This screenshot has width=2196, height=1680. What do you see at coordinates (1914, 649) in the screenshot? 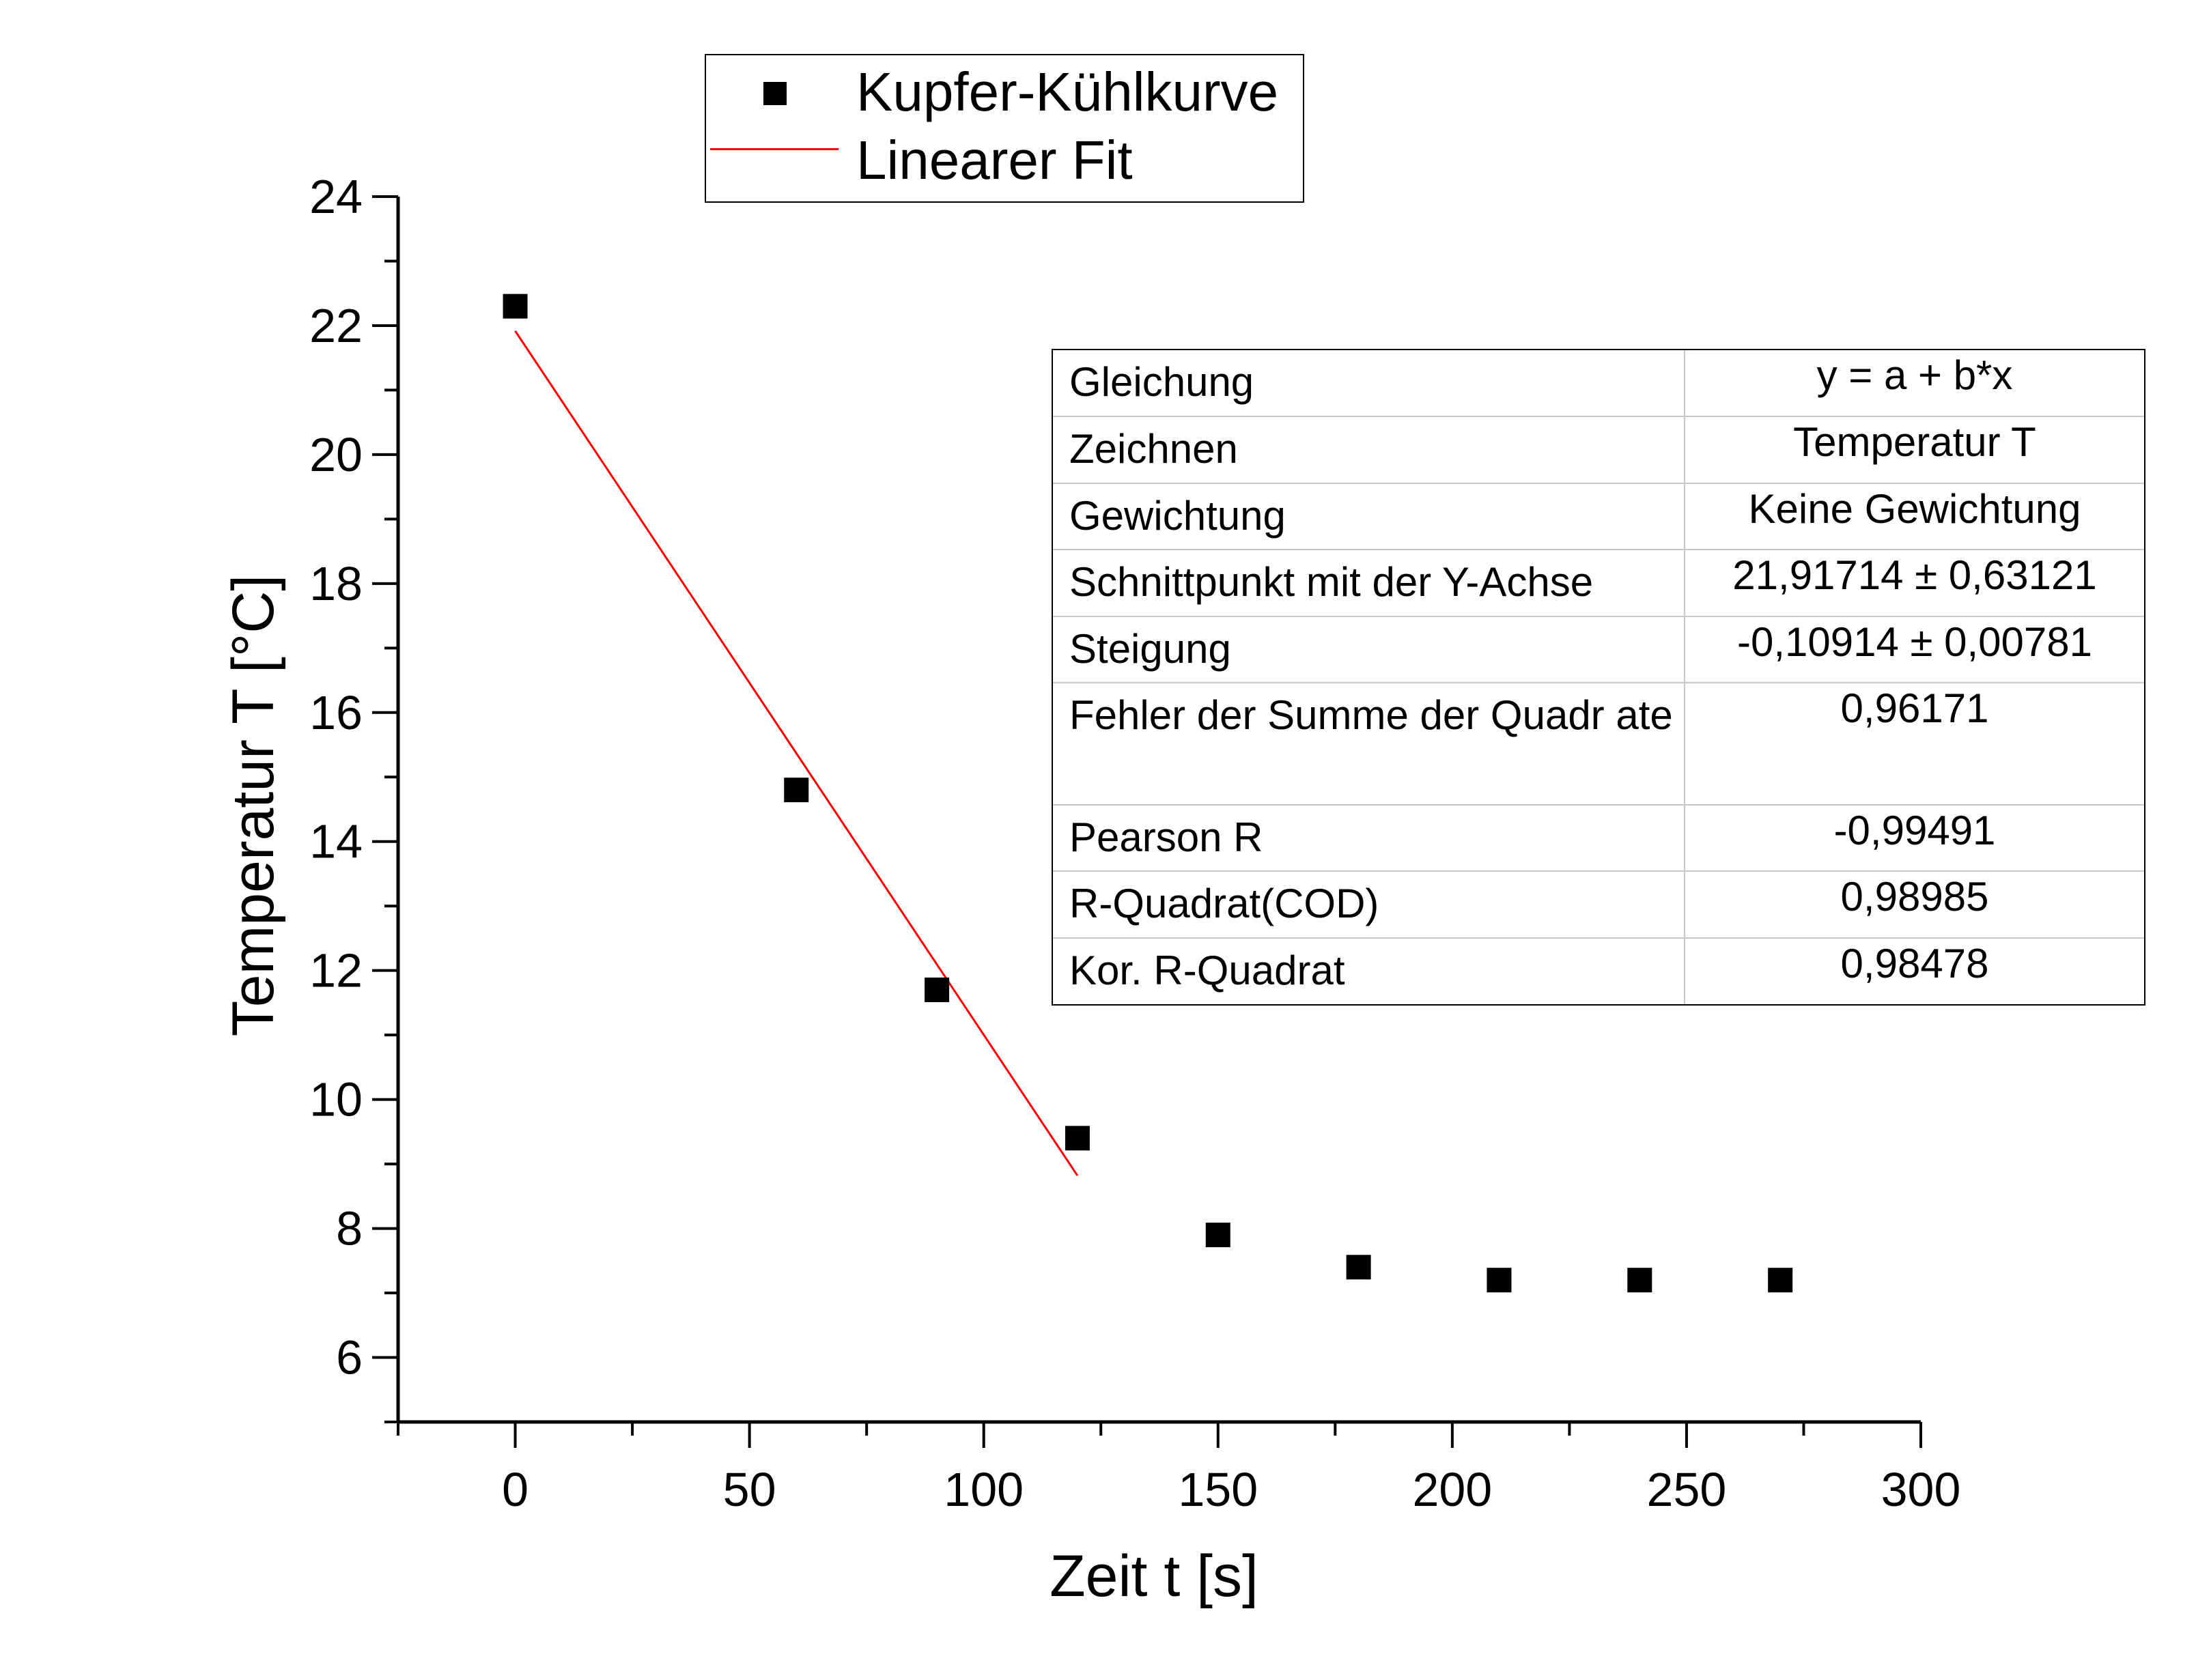
I see `table-cell-value: -0,10914 ± 0,00781` at bounding box center [1914, 649].